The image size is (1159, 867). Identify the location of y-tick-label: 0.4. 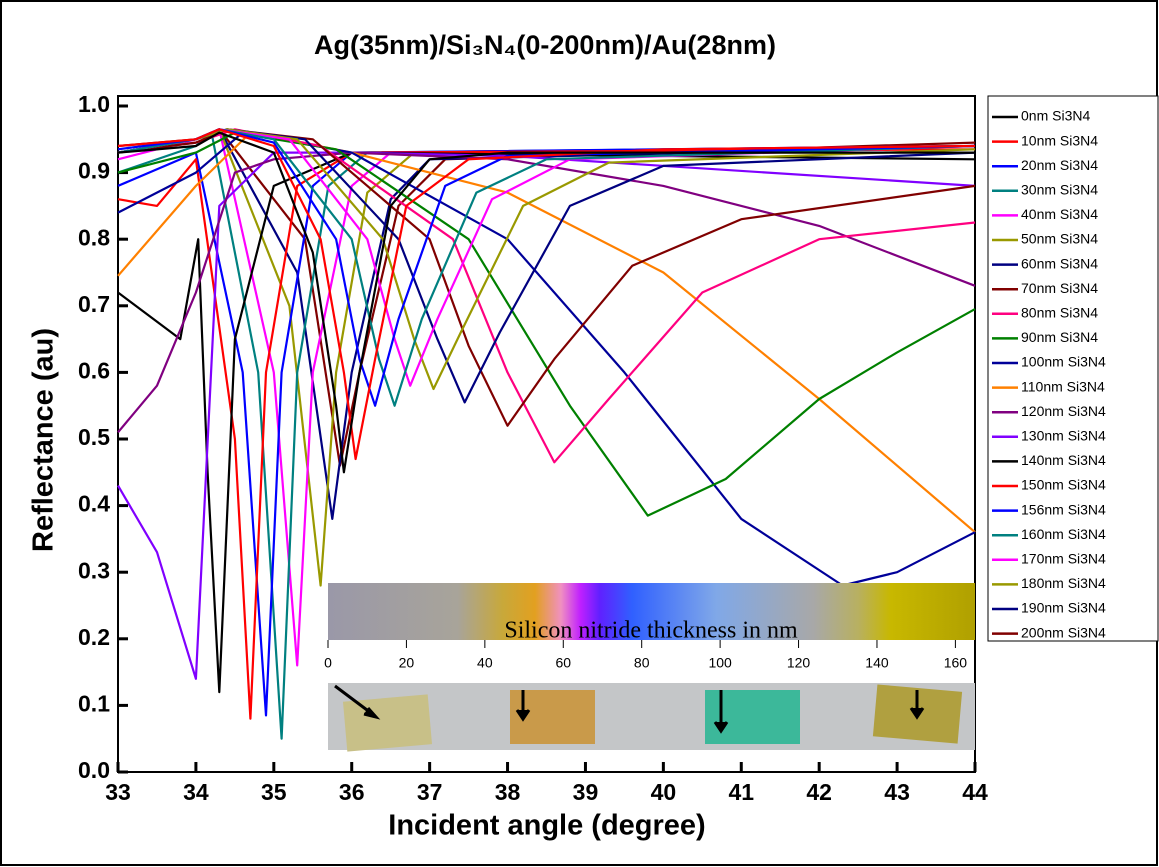
(94, 504).